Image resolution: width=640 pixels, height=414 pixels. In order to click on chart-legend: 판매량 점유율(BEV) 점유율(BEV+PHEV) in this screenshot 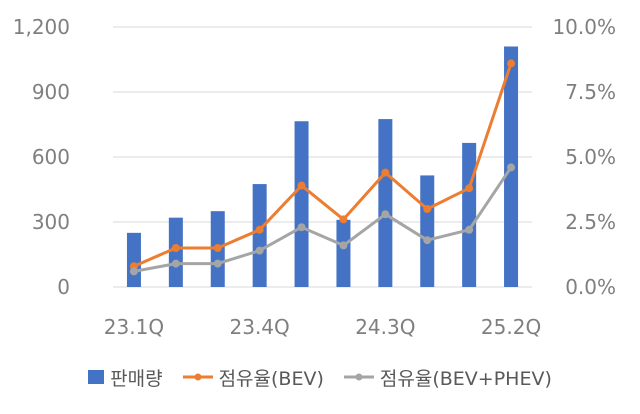, I will do `click(320, 377)`.